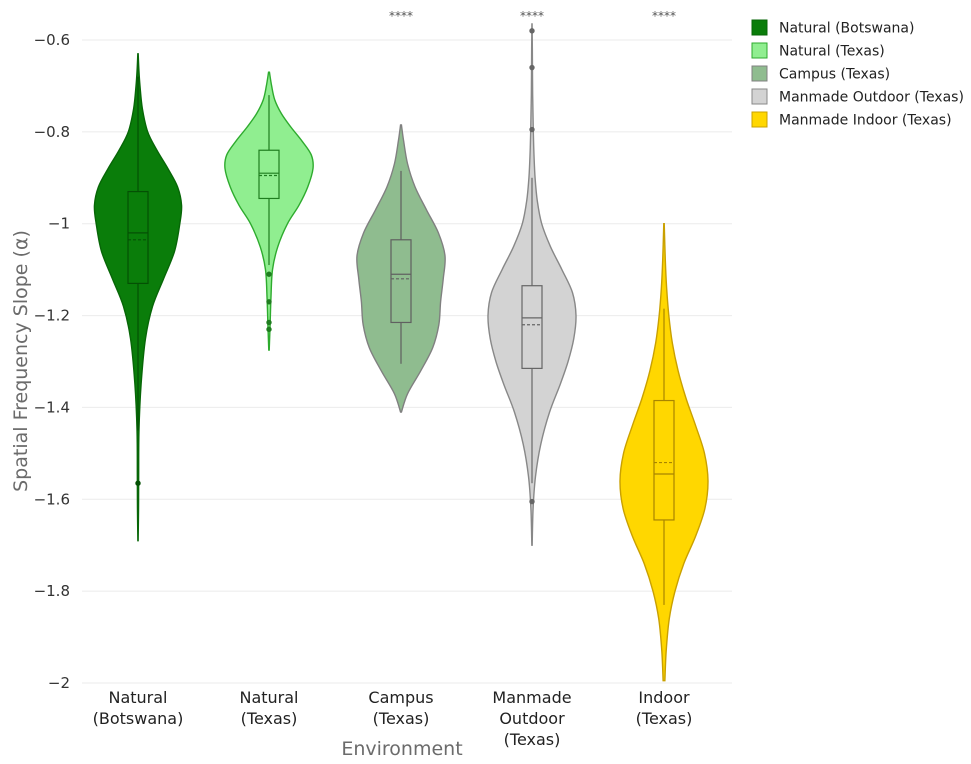 The width and height of the screenshot is (971, 764). I want to click on y-axis-title: Spatial Frequency Slope (α), so click(21, 361).